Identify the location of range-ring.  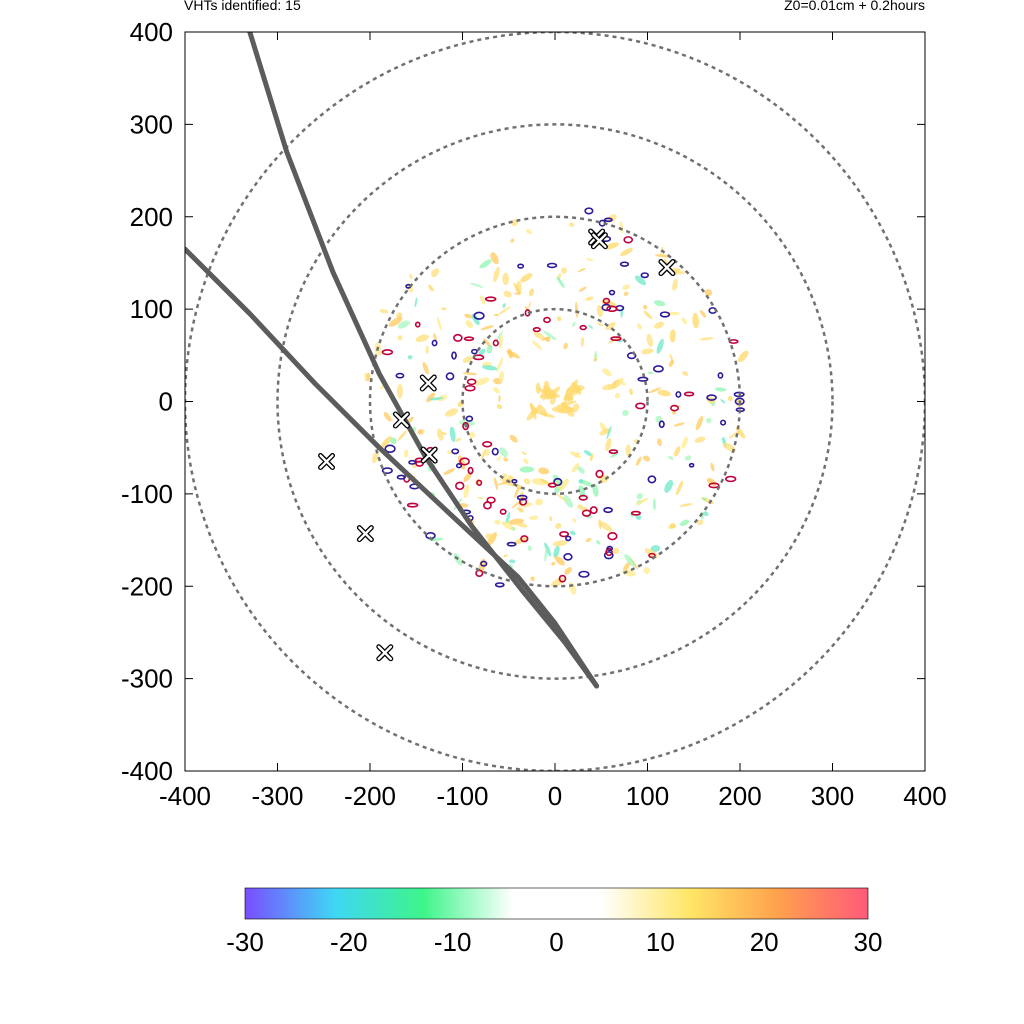
(555, 401).